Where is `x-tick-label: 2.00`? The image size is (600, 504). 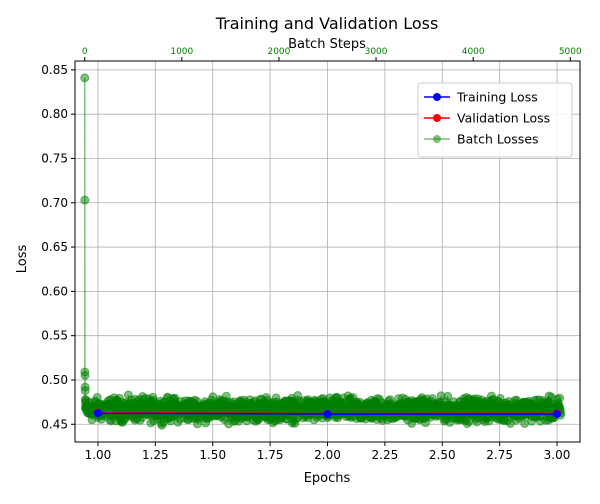
x-tick-label: 2.00 is located at coordinates (327, 455).